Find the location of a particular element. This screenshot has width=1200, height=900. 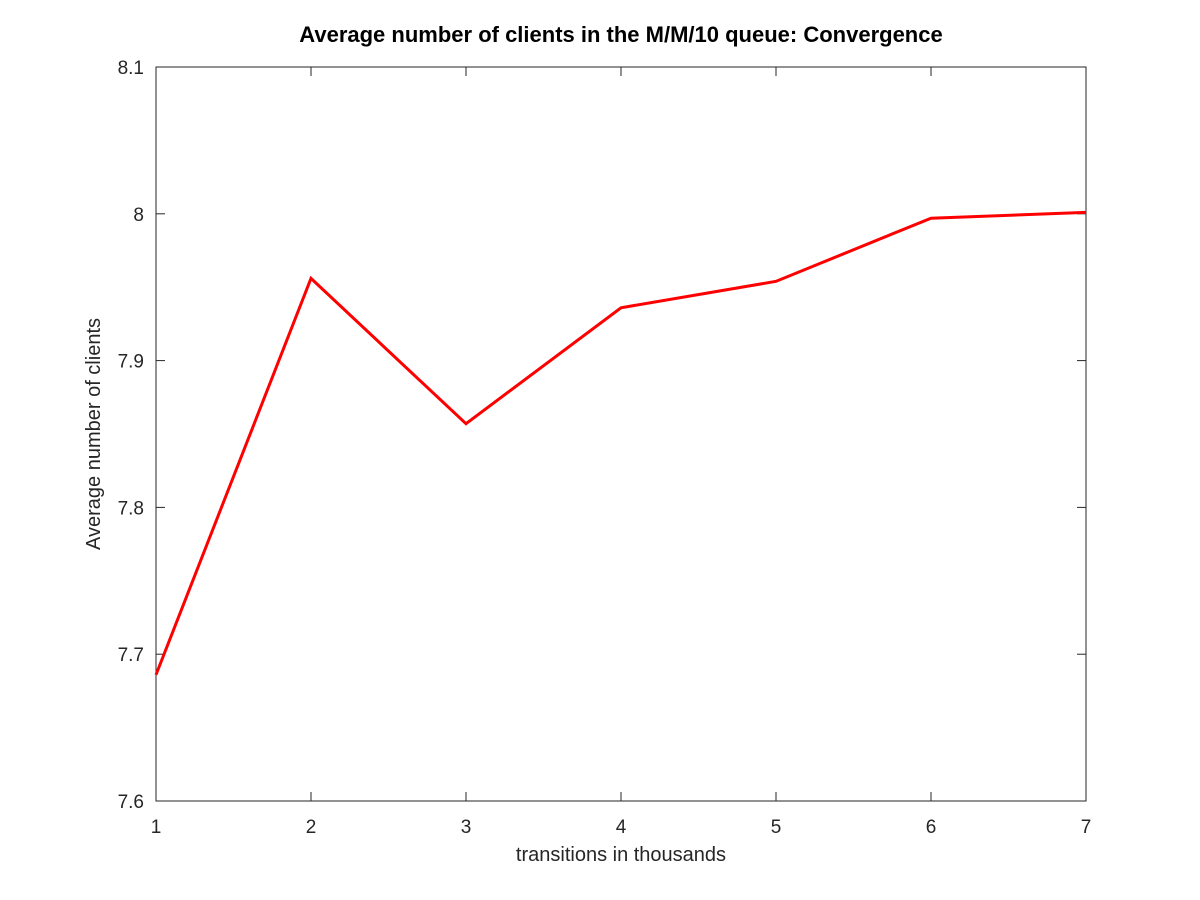

y-tick-label: 7.7 is located at coordinates (131, 655).